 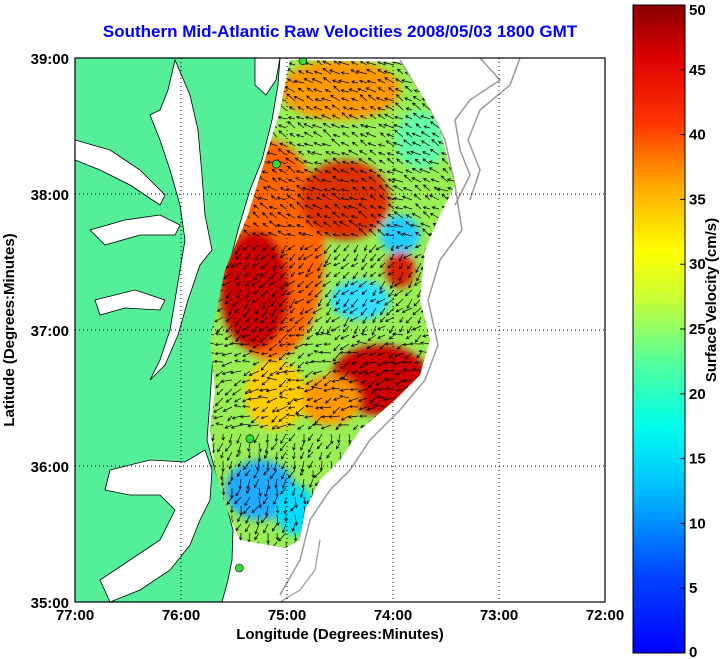 I want to click on colorbar-tick-label: 40, so click(x=697, y=135).